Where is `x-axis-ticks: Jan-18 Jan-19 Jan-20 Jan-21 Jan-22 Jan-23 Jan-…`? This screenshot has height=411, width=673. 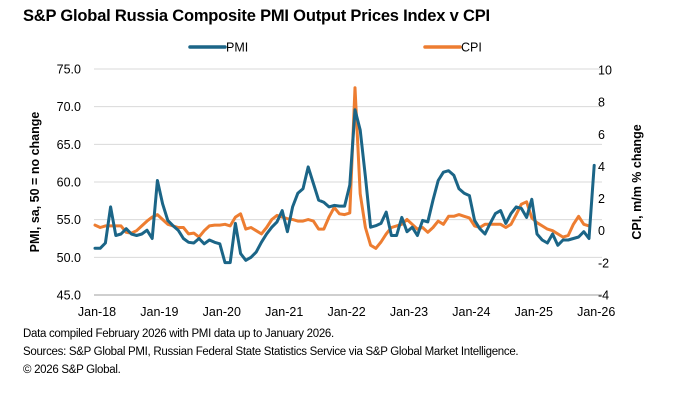 x-axis-ticks: Jan-18 Jan-19 Jan-20 Jan-21 Jan-22 Jan-23 Jan-… is located at coordinates (346, 312).